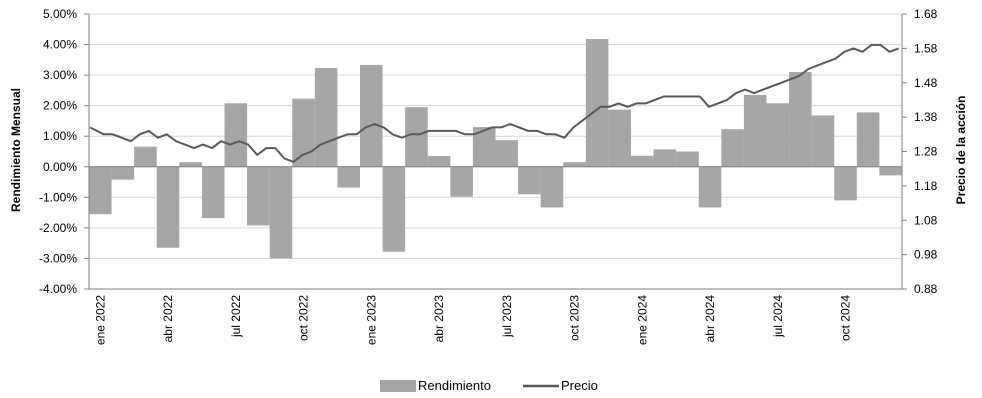  What do you see at coordinates (60, 14) in the screenshot?
I see `left-tick-label: 5.00%` at bounding box center [60, 14].